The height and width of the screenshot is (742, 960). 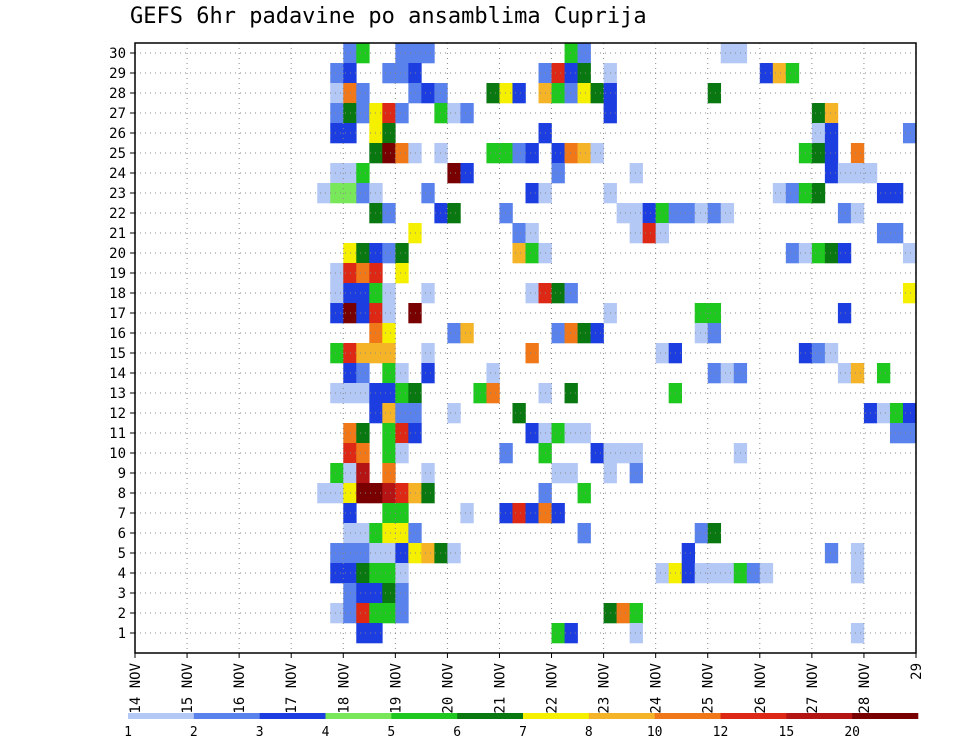 What do you see at coordinates (787, 732) in the screenshot?
I see `colorbar-label: 15` at bounding box center [787, 732].